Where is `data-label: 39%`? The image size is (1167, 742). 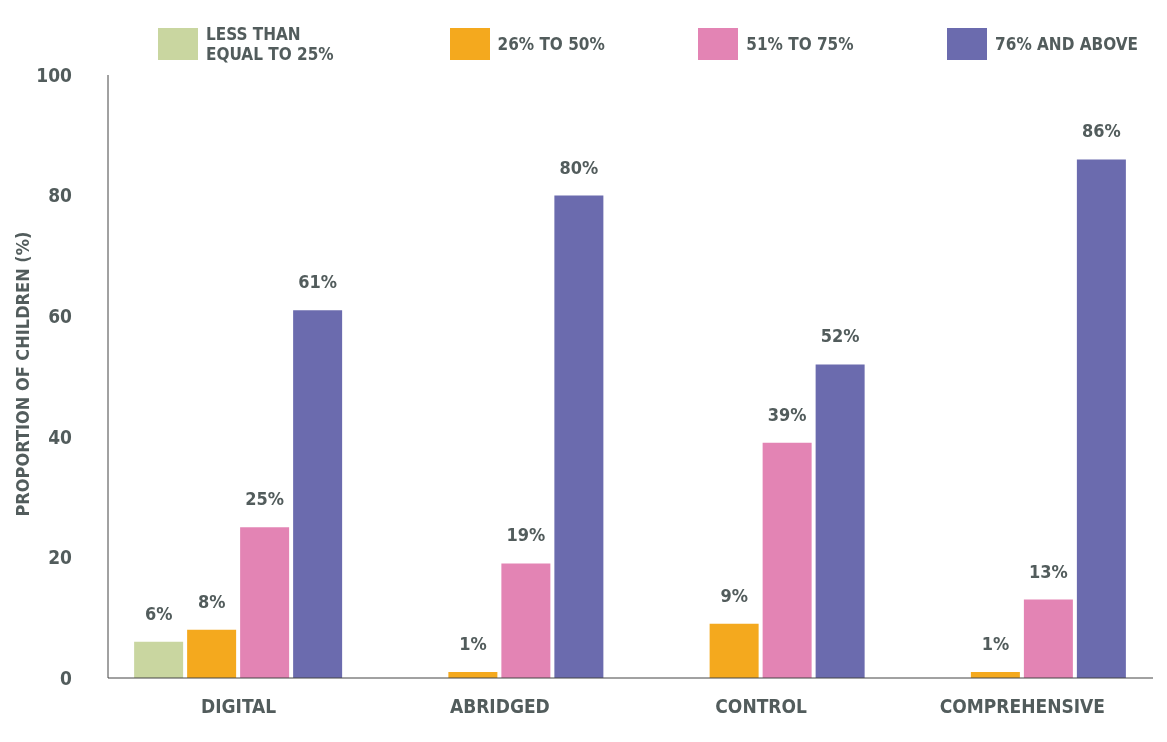 data-label: 39% is located at coordinates (787, 414).